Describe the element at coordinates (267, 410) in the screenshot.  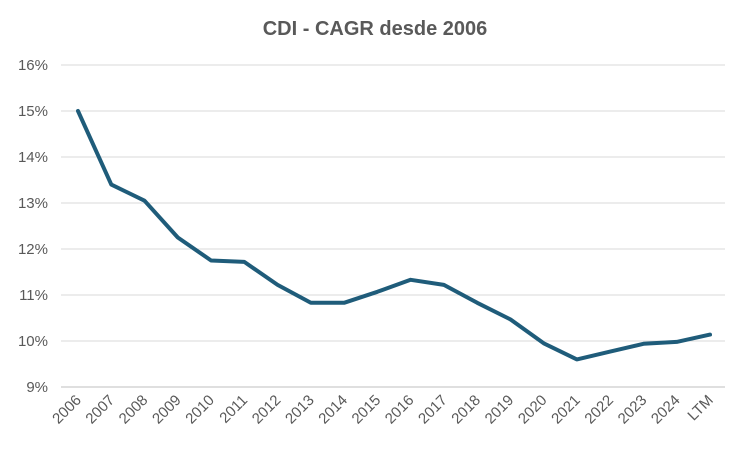
I see `x-tick-label: 2012` at that location.